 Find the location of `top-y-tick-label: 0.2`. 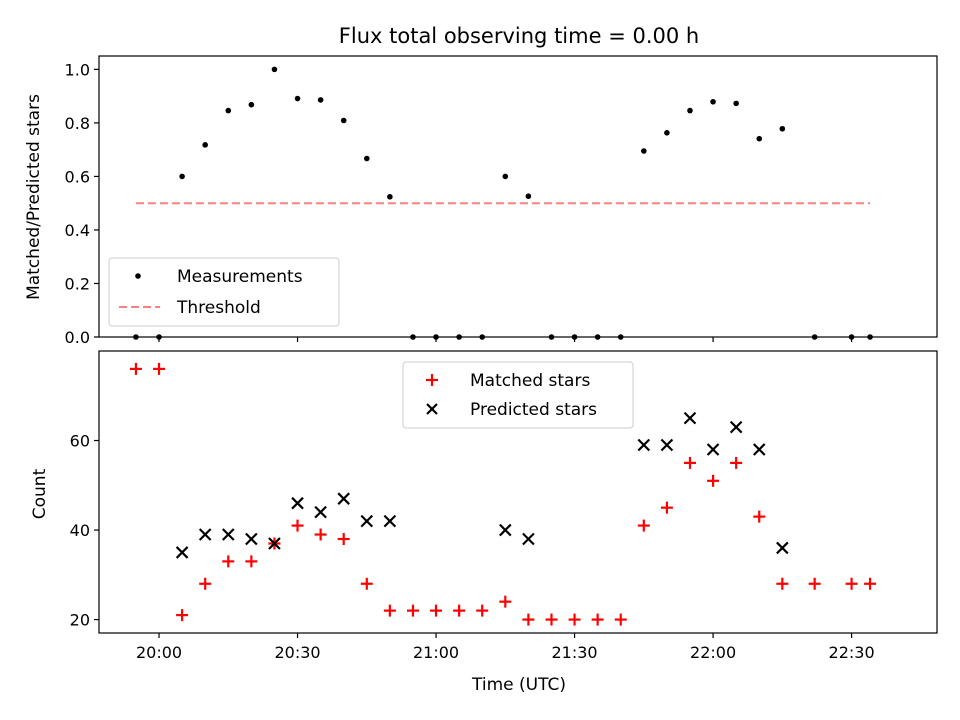

top-y-tick-label: 0.2 is located at coordinates (77, 283).